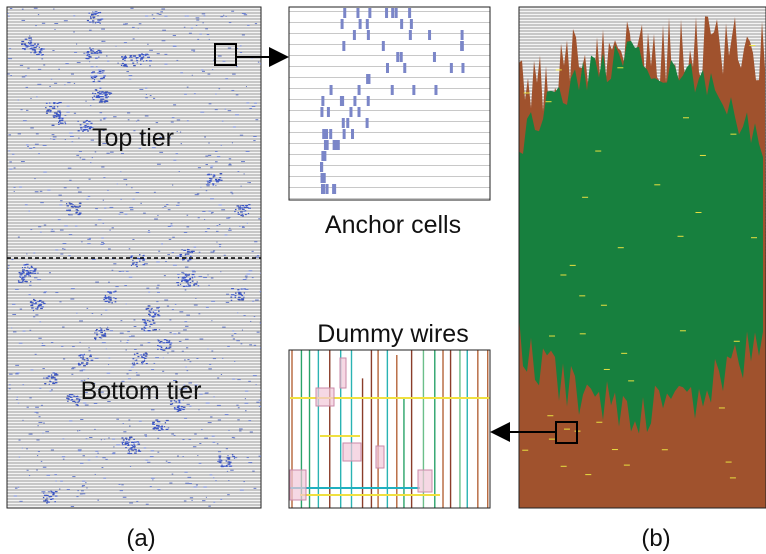 This screenshot has height=554, width=766. What do you see at coordinates (389, 429) in the screenshot?
I see `dummy-wires` at bounding box center [389, 429].